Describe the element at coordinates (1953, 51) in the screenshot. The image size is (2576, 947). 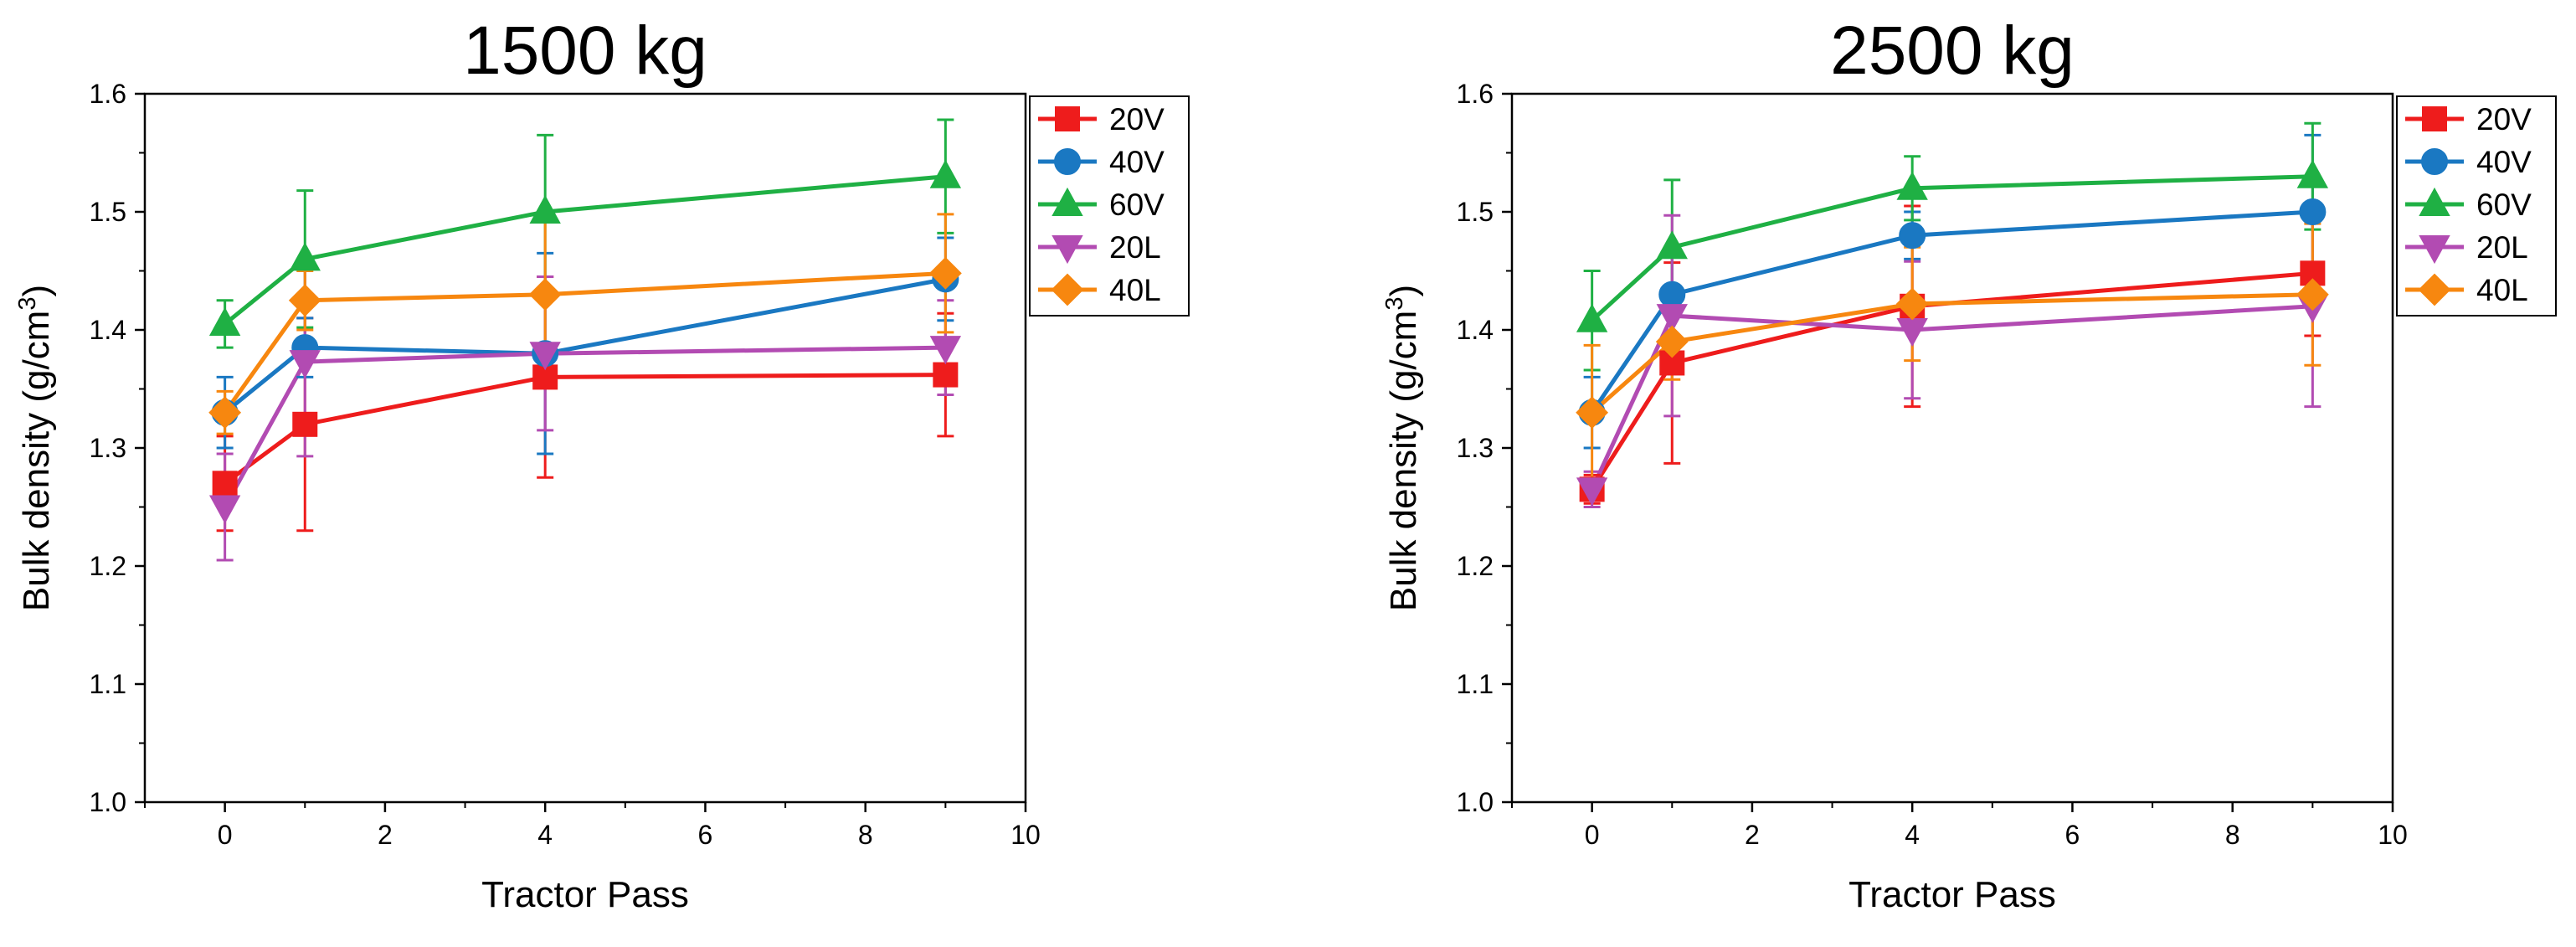
I see `chart-title: 2500 kg` at that location.